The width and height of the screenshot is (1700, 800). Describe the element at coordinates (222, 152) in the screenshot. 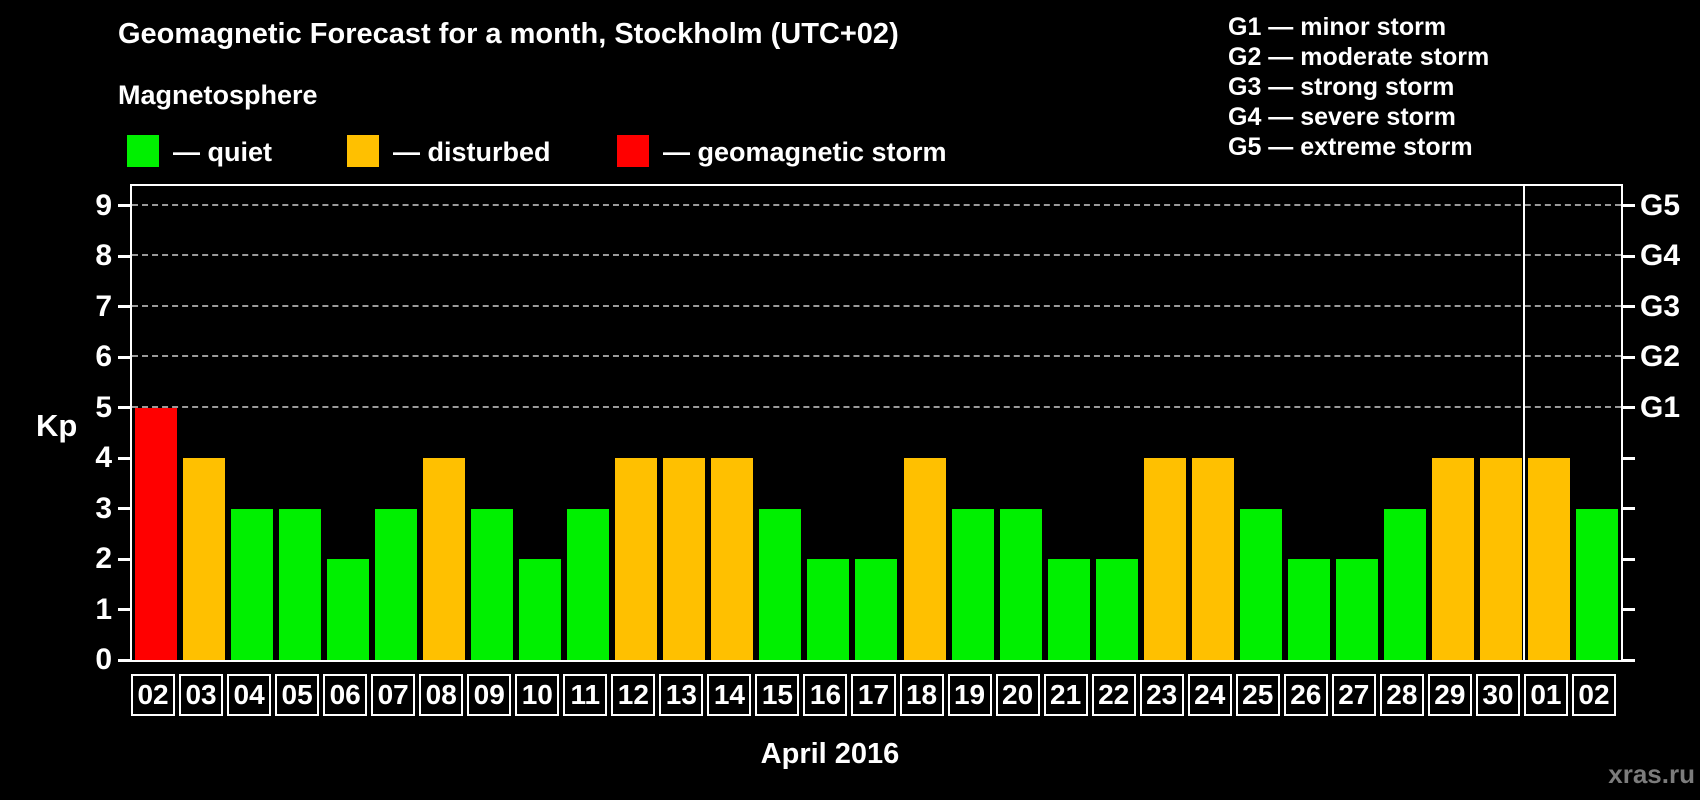

I see `quiet-legend-label: — quiet` at that location.